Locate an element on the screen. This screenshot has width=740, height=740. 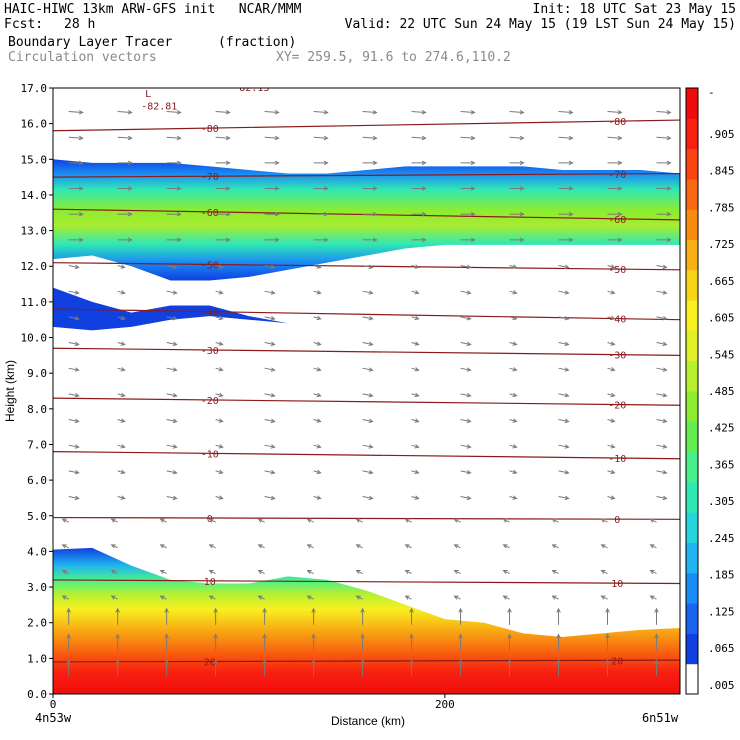
contour-label: 20 is located at coordinates (617, 661).